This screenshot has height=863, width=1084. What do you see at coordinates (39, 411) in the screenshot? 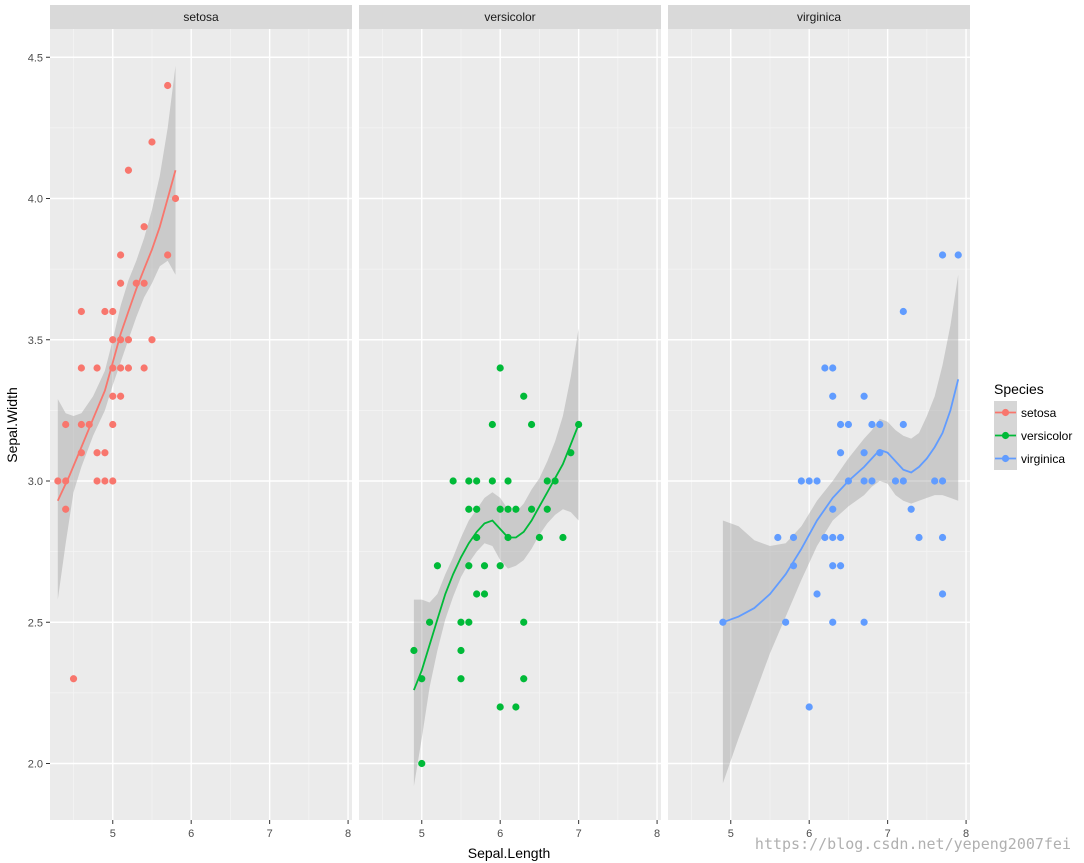
I see `y-axis: 2.0 2.5 3.0 3.5 4.0 4.5` at bounding box center [39, 411].